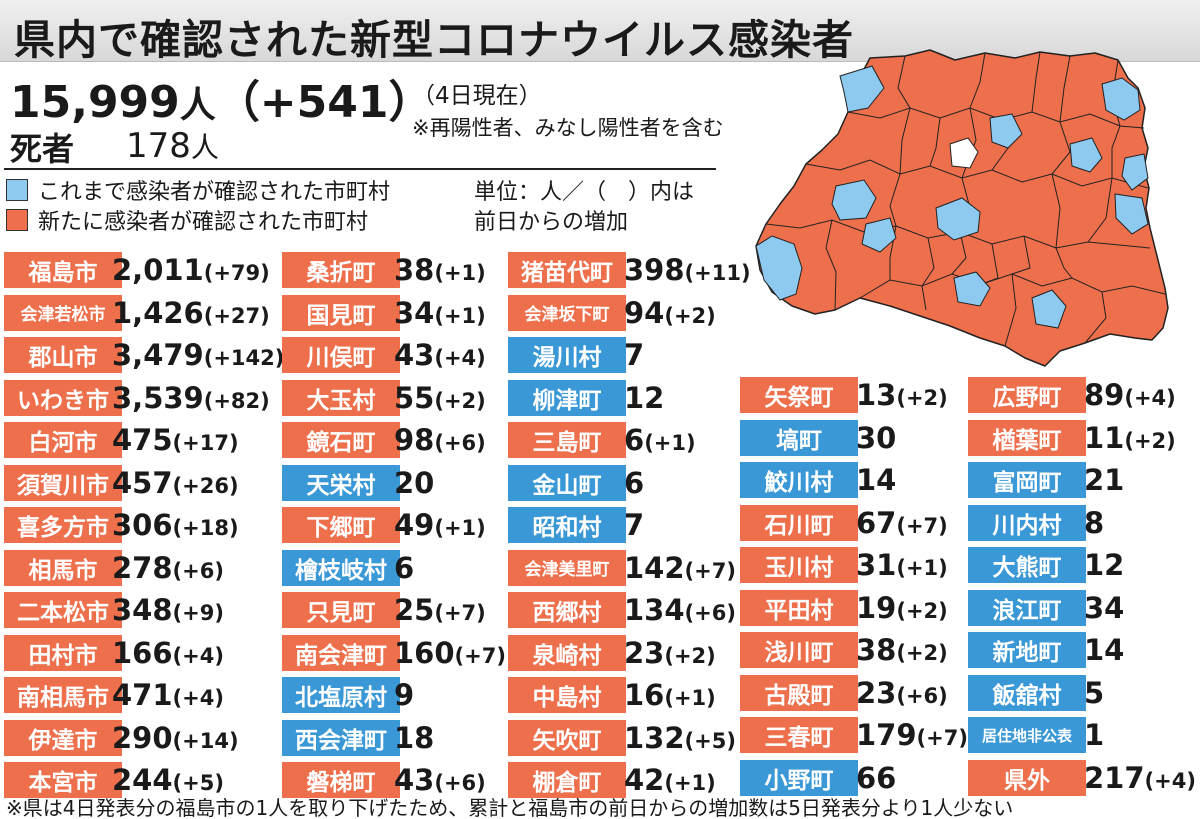 The height and width of the screenshot is (819, 1200). Describe the element at coordinates (654, 610) in the screenshot. I see `case-count: 134` at that location.